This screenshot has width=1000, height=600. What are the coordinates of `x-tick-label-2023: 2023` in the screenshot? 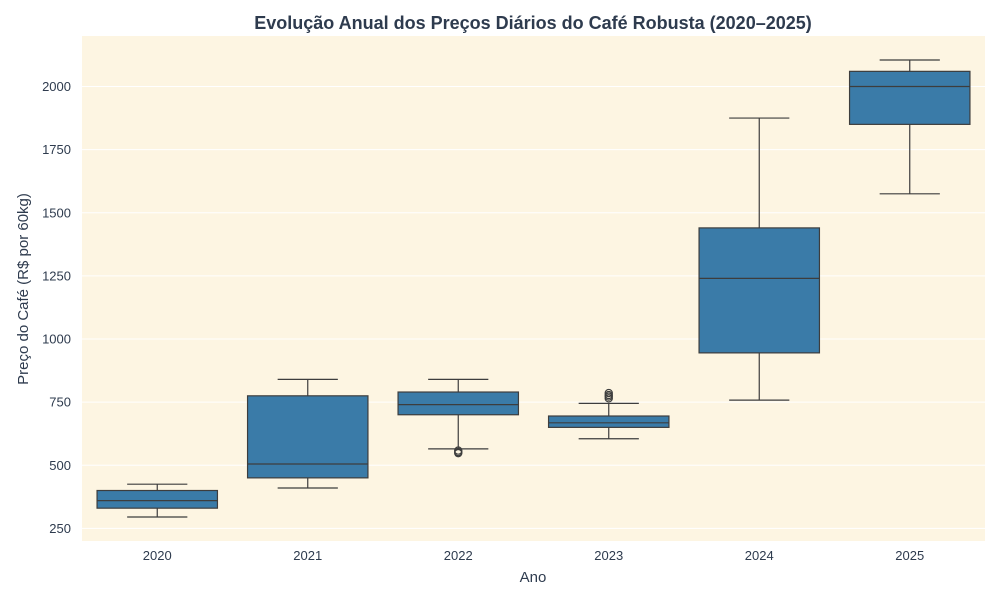 It's located at (608, 555).